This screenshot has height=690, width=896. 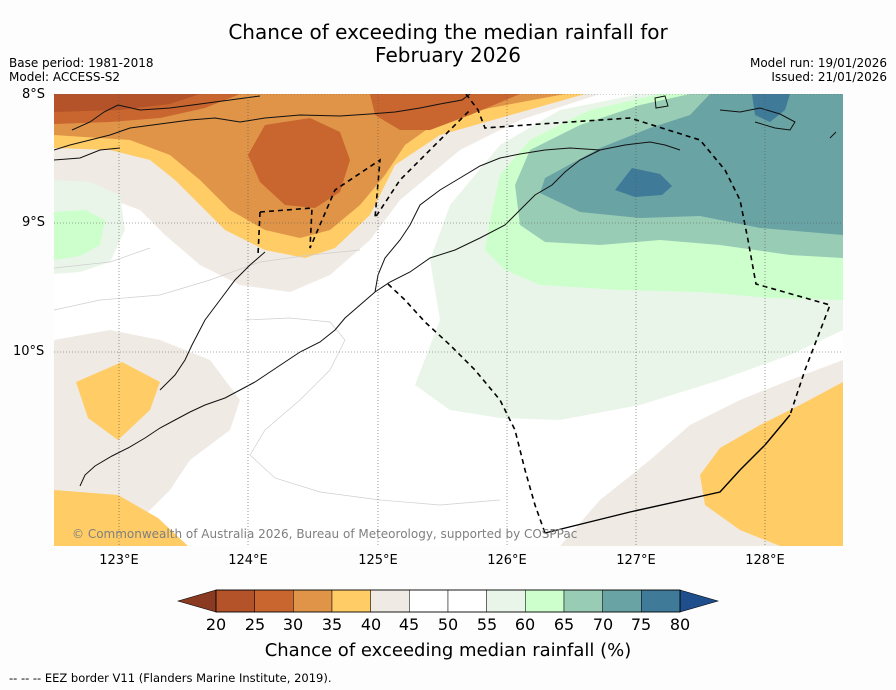 I want to click on cb-tick-25: 25, so click(x=255, y=624).